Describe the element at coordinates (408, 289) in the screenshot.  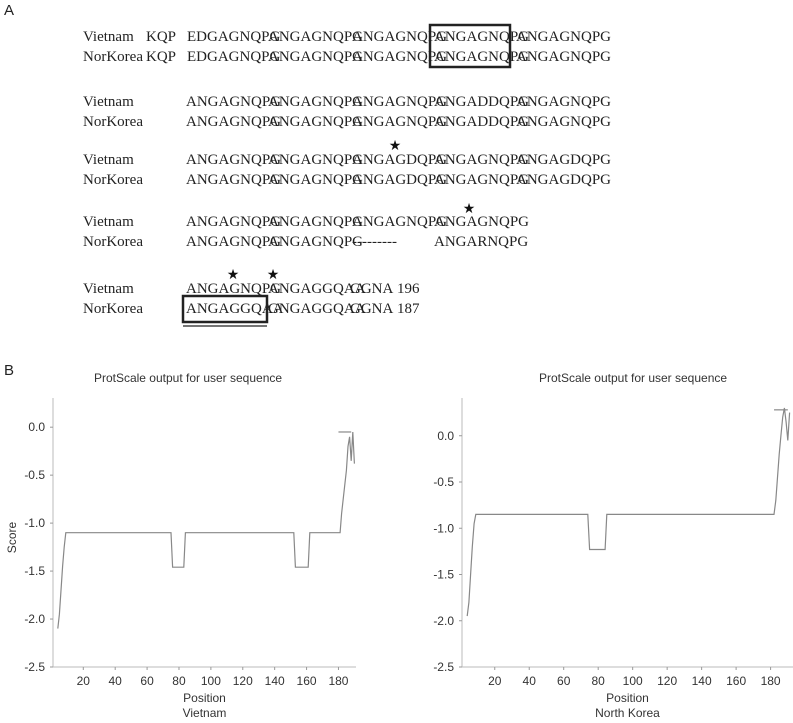
I see `alignment-segment: 196` at that location.